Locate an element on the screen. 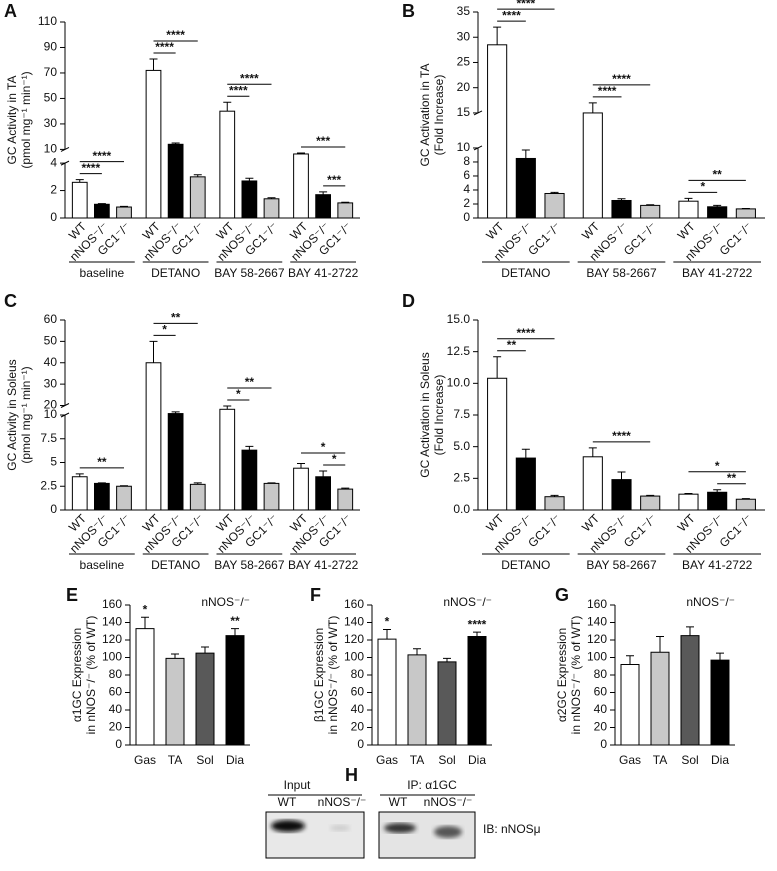  group-label: baseline is located at coordinates (102, 565).